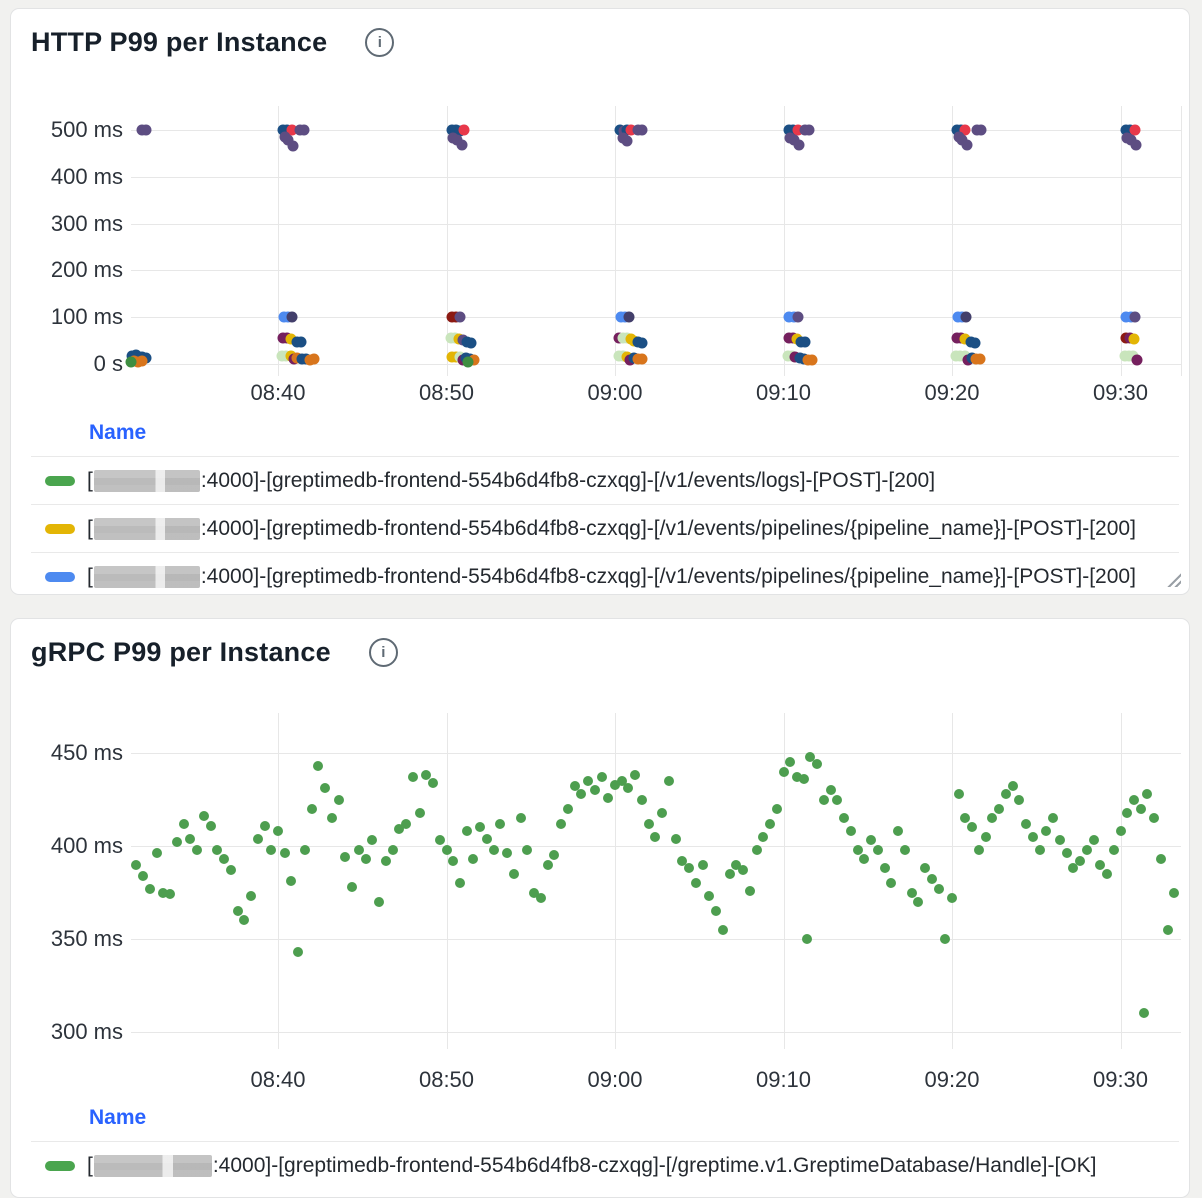  Describe the element at coordinates (86, 176) in the screenshot. I see `y-axis-tick-label: 400 ms` at that location.